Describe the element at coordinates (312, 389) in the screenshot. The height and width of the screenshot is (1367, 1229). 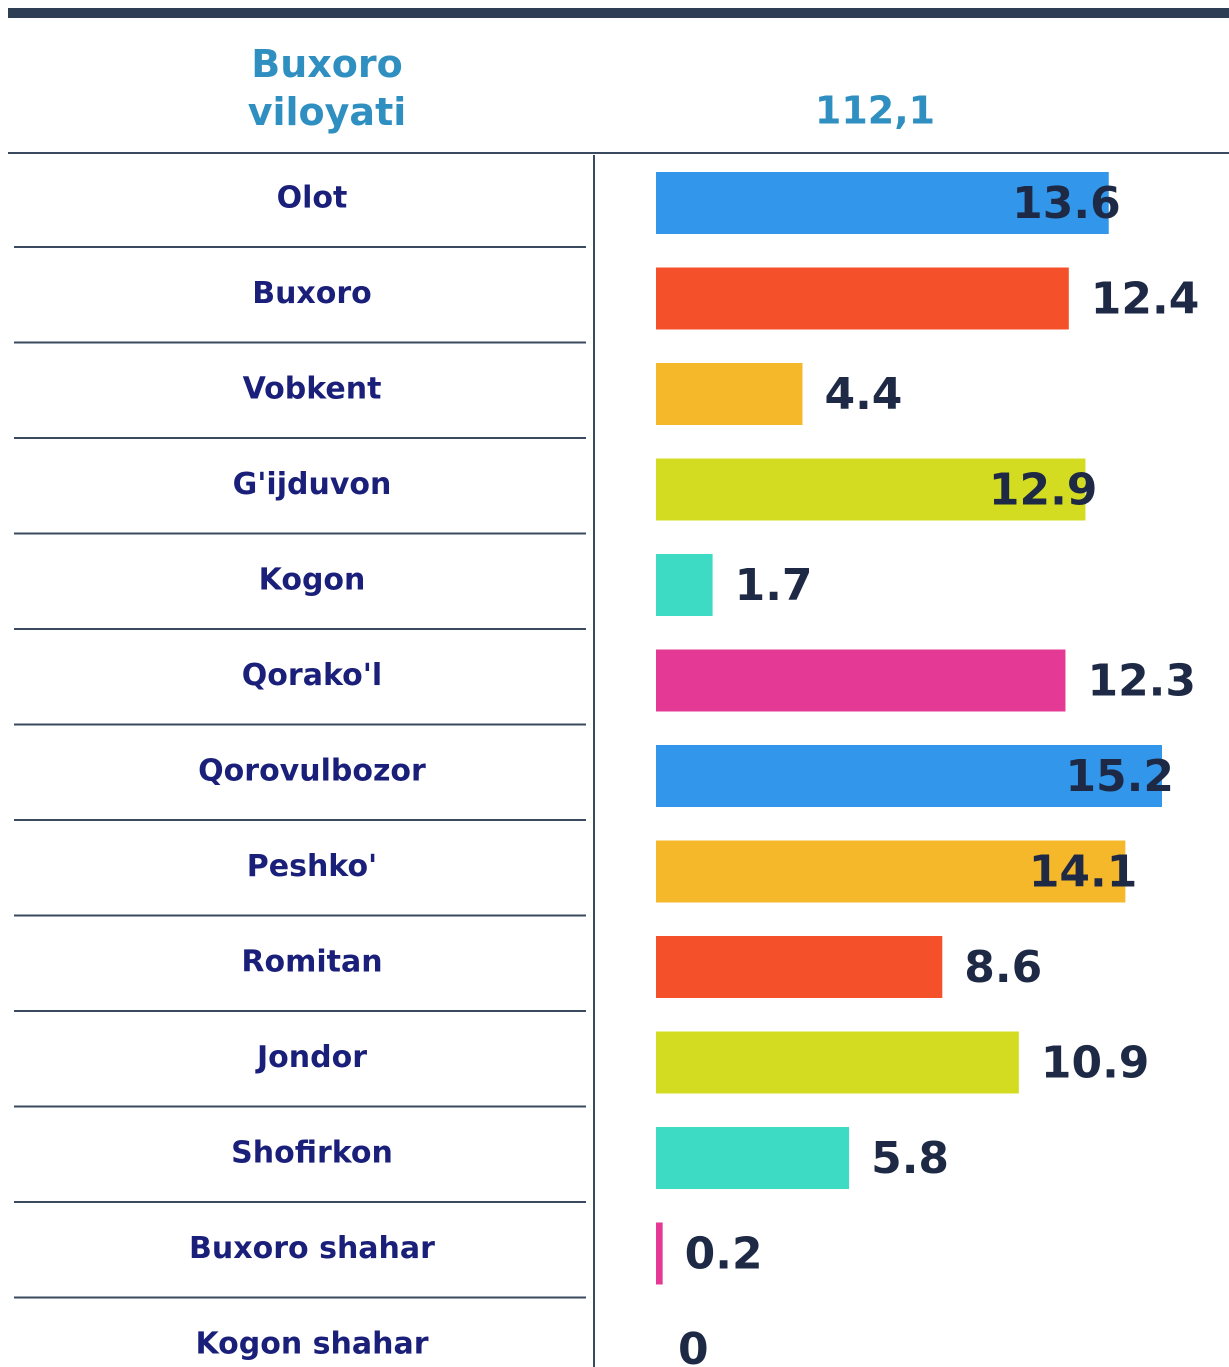
I see `category-label: Vobkent` at that location.